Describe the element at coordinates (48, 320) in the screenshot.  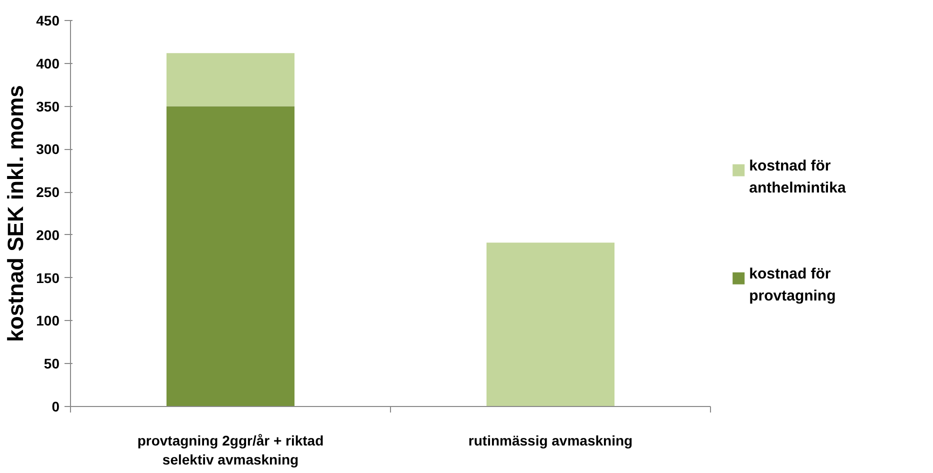
I see `y-tick-label: 100` at that location.